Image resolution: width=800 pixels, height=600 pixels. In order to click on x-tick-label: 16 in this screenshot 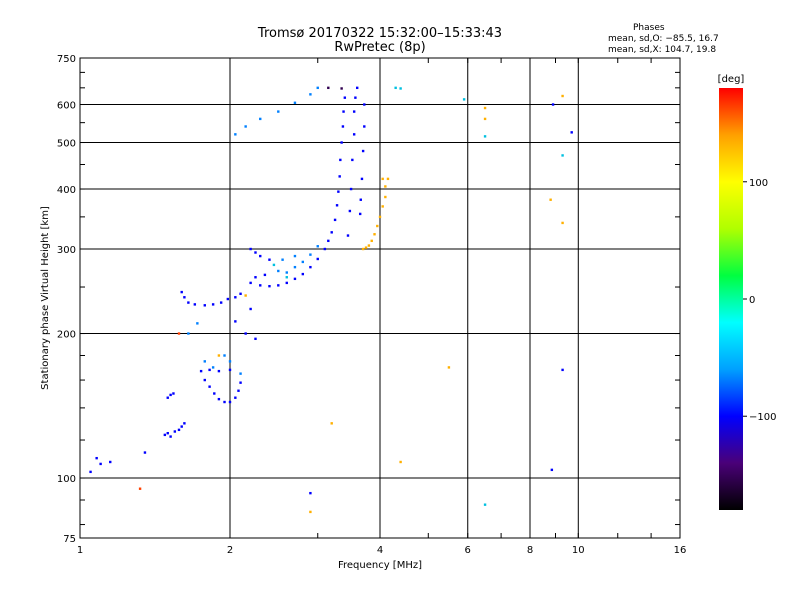, I will do `click(680, 550)`.